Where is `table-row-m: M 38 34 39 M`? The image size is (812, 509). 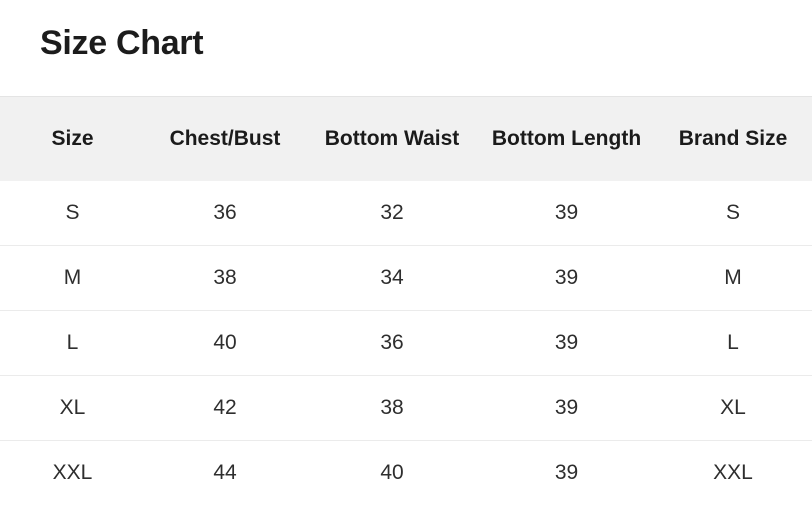 table-row-m: M 38 34 39 M is located at coordinates (406, 278).